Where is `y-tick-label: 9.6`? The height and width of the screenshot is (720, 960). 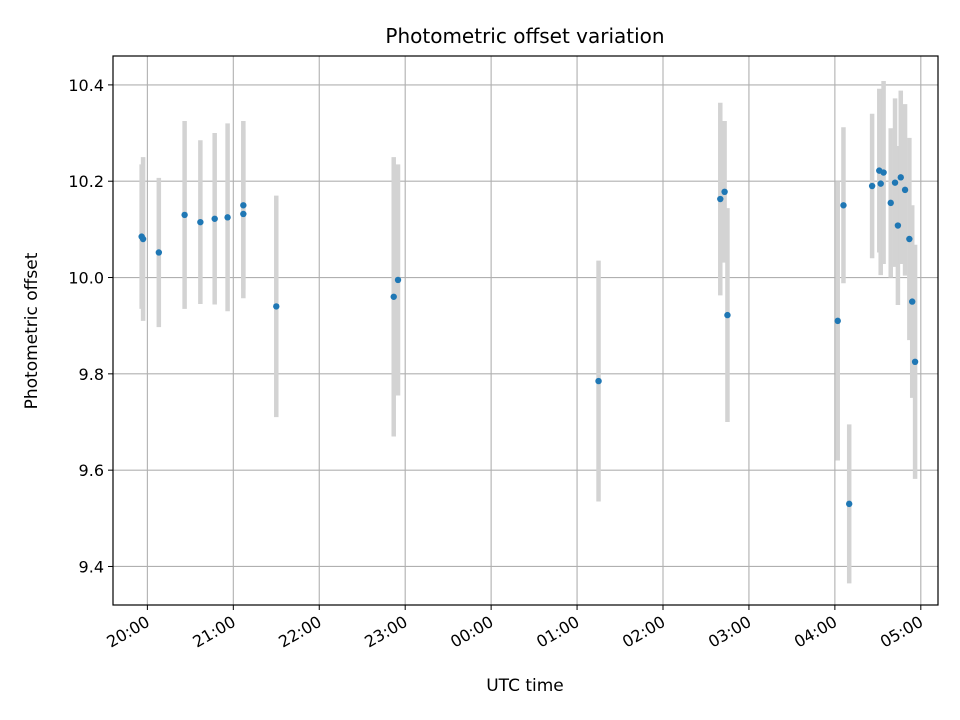
y-tick-label: 9.6 is located at coordinates (91, 470).